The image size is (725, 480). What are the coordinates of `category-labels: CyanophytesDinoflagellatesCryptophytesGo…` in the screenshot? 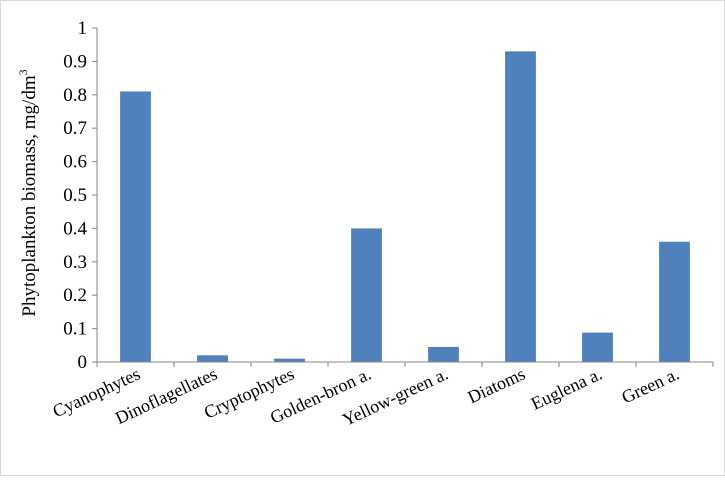 It's located at (366, 396).